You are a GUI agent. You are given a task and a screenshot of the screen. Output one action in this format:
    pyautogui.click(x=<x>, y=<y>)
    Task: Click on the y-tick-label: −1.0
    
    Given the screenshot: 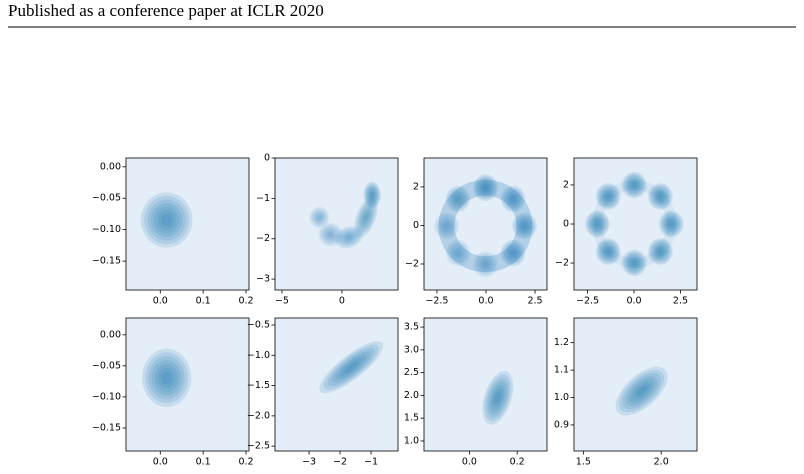 What is the action you would take?
    pyautogui.click(x=258, y=355)
    